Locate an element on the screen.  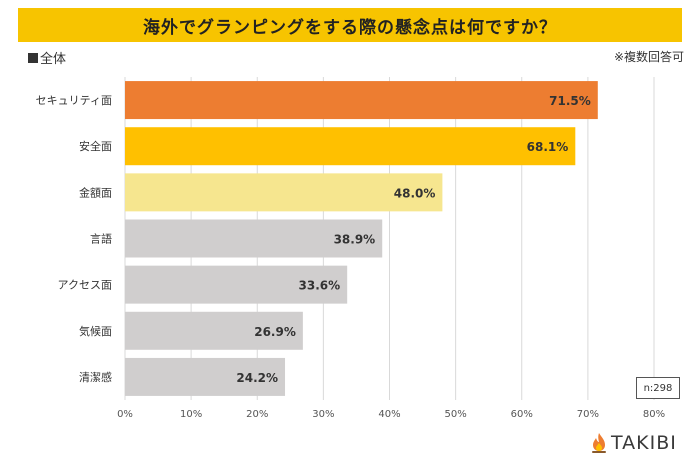
x-tick-label: 30% is located at coordinates (323, 414).